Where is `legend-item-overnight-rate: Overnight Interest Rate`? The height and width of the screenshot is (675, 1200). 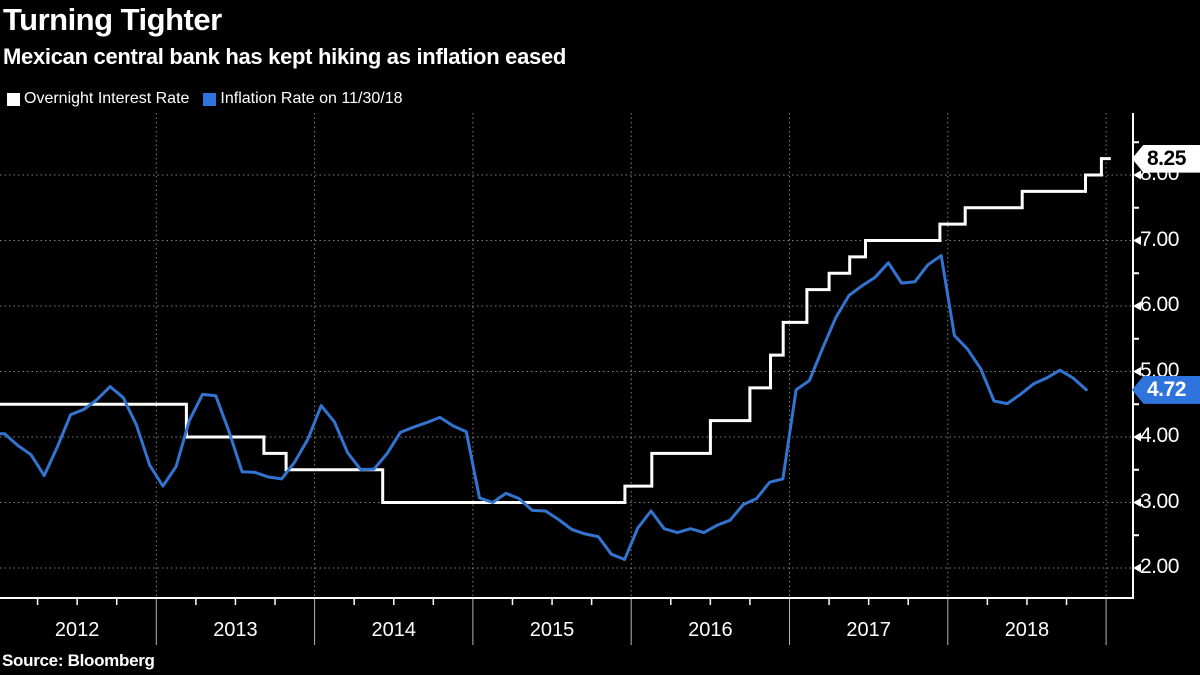
legend-item-overnight-rate: Overnight Interest Rate is located at coordinates (98, 99).